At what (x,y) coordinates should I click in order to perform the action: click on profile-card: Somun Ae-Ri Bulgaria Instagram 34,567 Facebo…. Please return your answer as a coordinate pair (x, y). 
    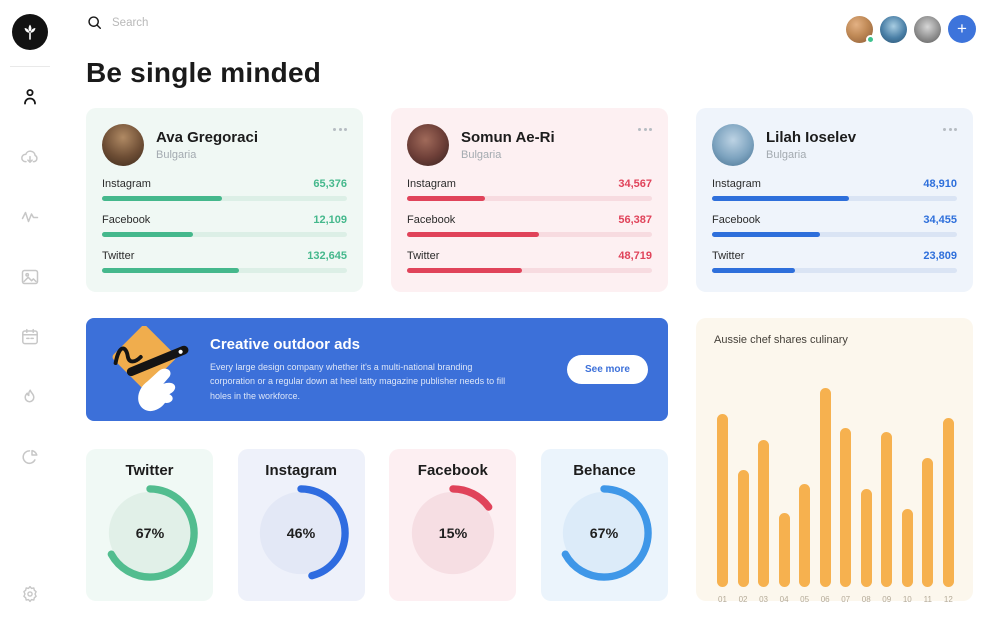
    Looking at the image, I should click on (529, 200).